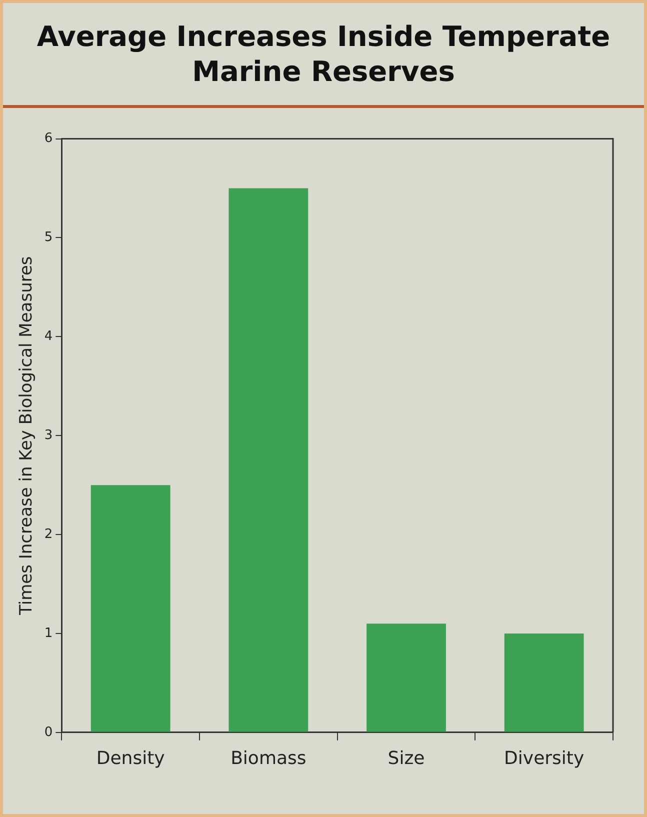  I want to click on y-tick-label: 0, so click(48, 732).